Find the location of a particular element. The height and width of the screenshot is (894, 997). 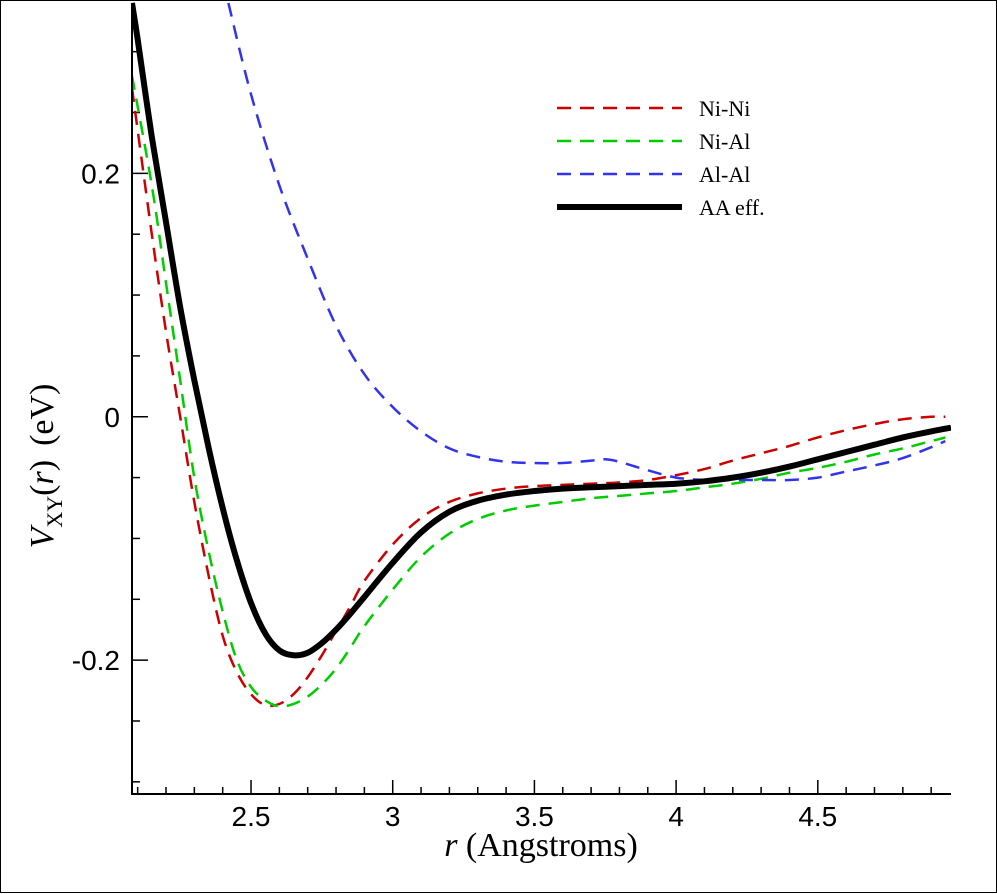

x-axis-title: r (Angstroms) is located at coordinates (541, 845).